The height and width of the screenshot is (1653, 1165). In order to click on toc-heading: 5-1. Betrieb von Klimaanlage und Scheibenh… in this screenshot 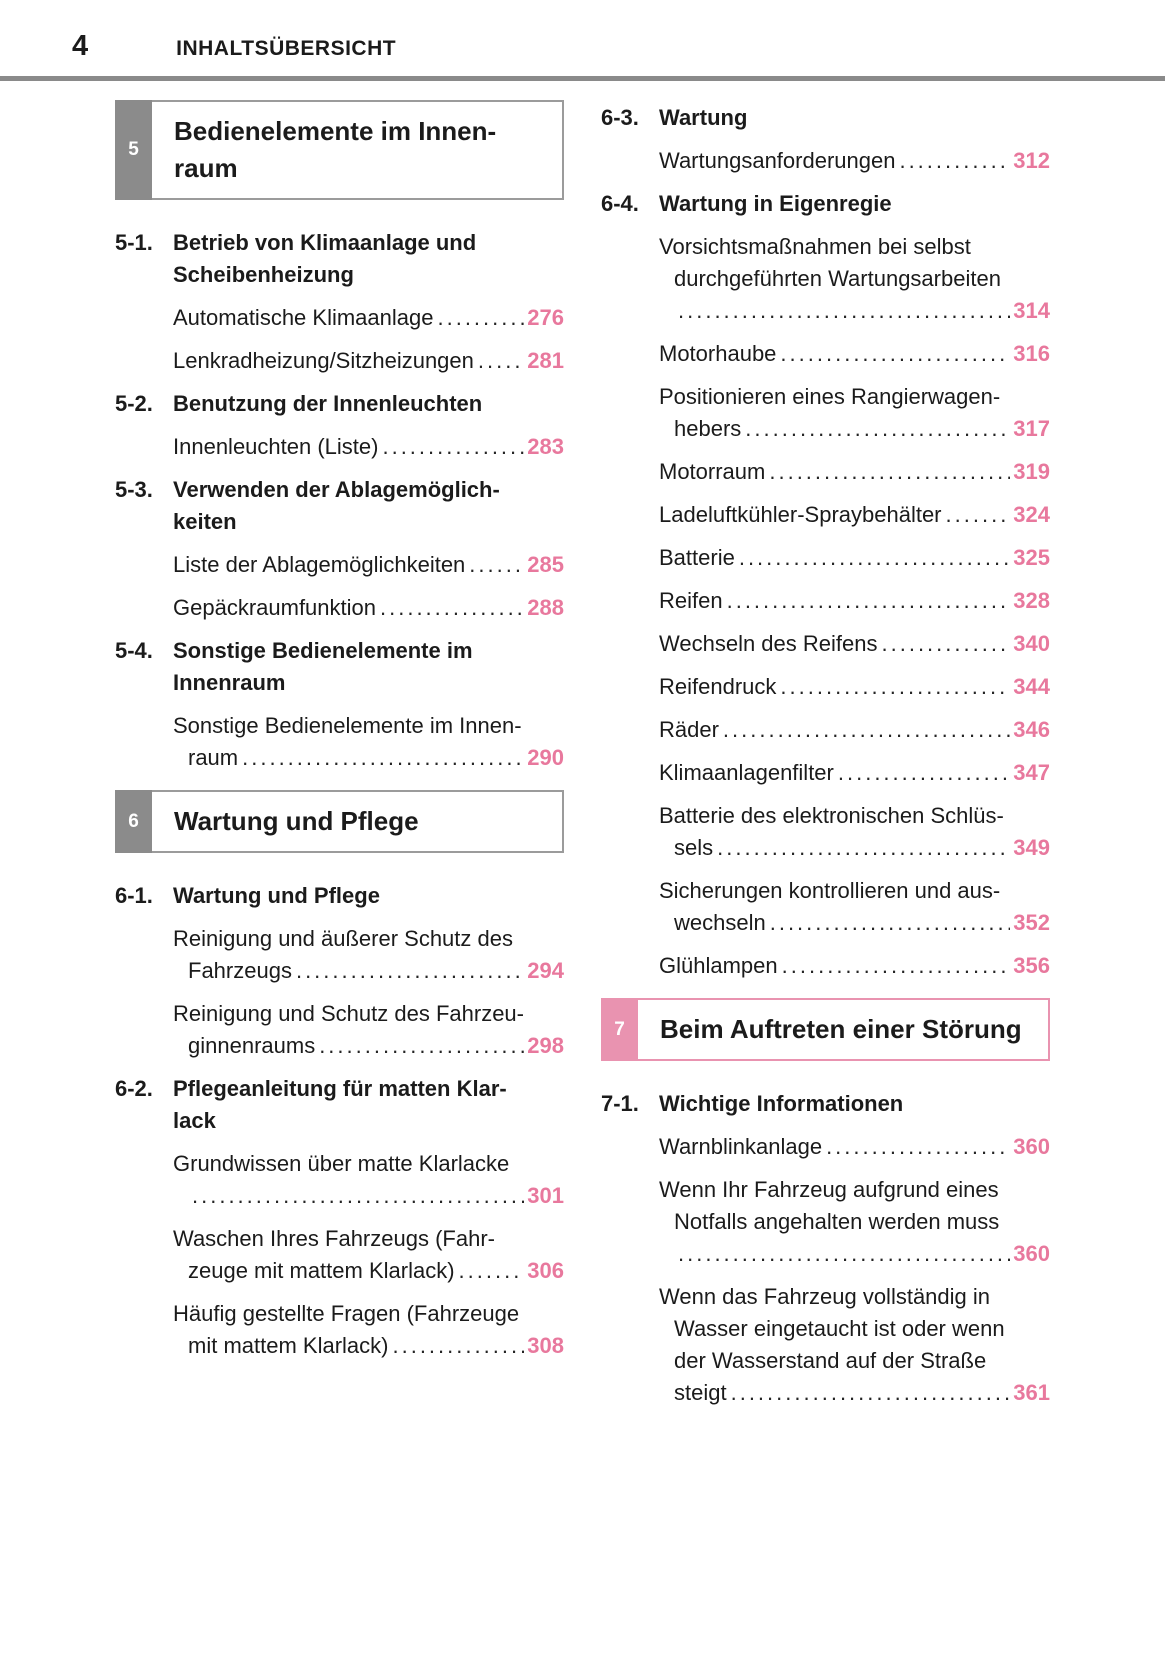, I will do `click(339, 259)`.